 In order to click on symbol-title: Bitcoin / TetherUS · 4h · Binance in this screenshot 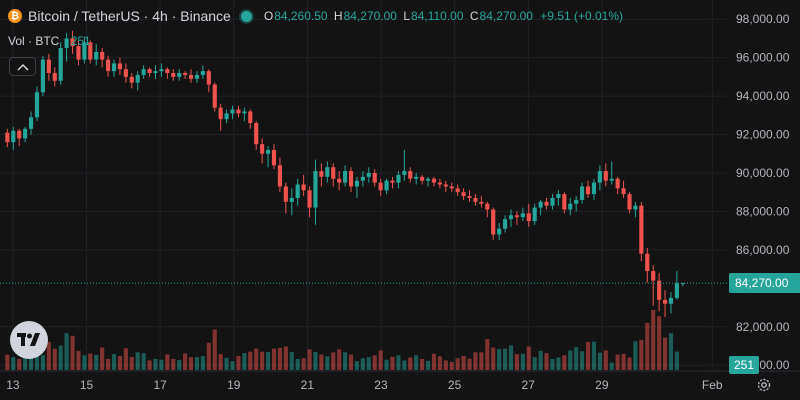, I will do `click(129, 16)`.